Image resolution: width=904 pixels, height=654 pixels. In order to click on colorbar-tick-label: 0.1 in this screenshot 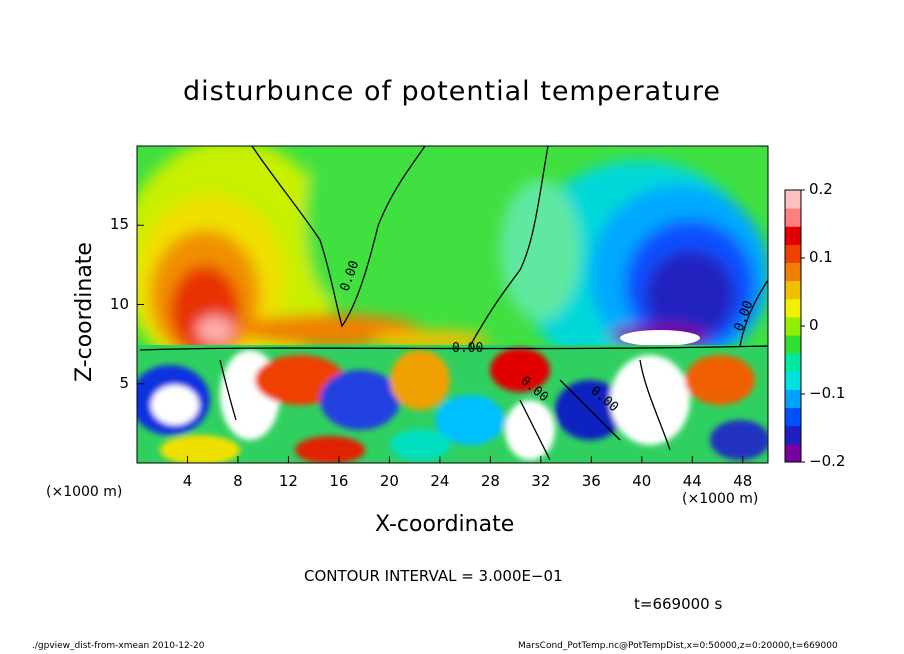, I will do `click(821, 257)`.